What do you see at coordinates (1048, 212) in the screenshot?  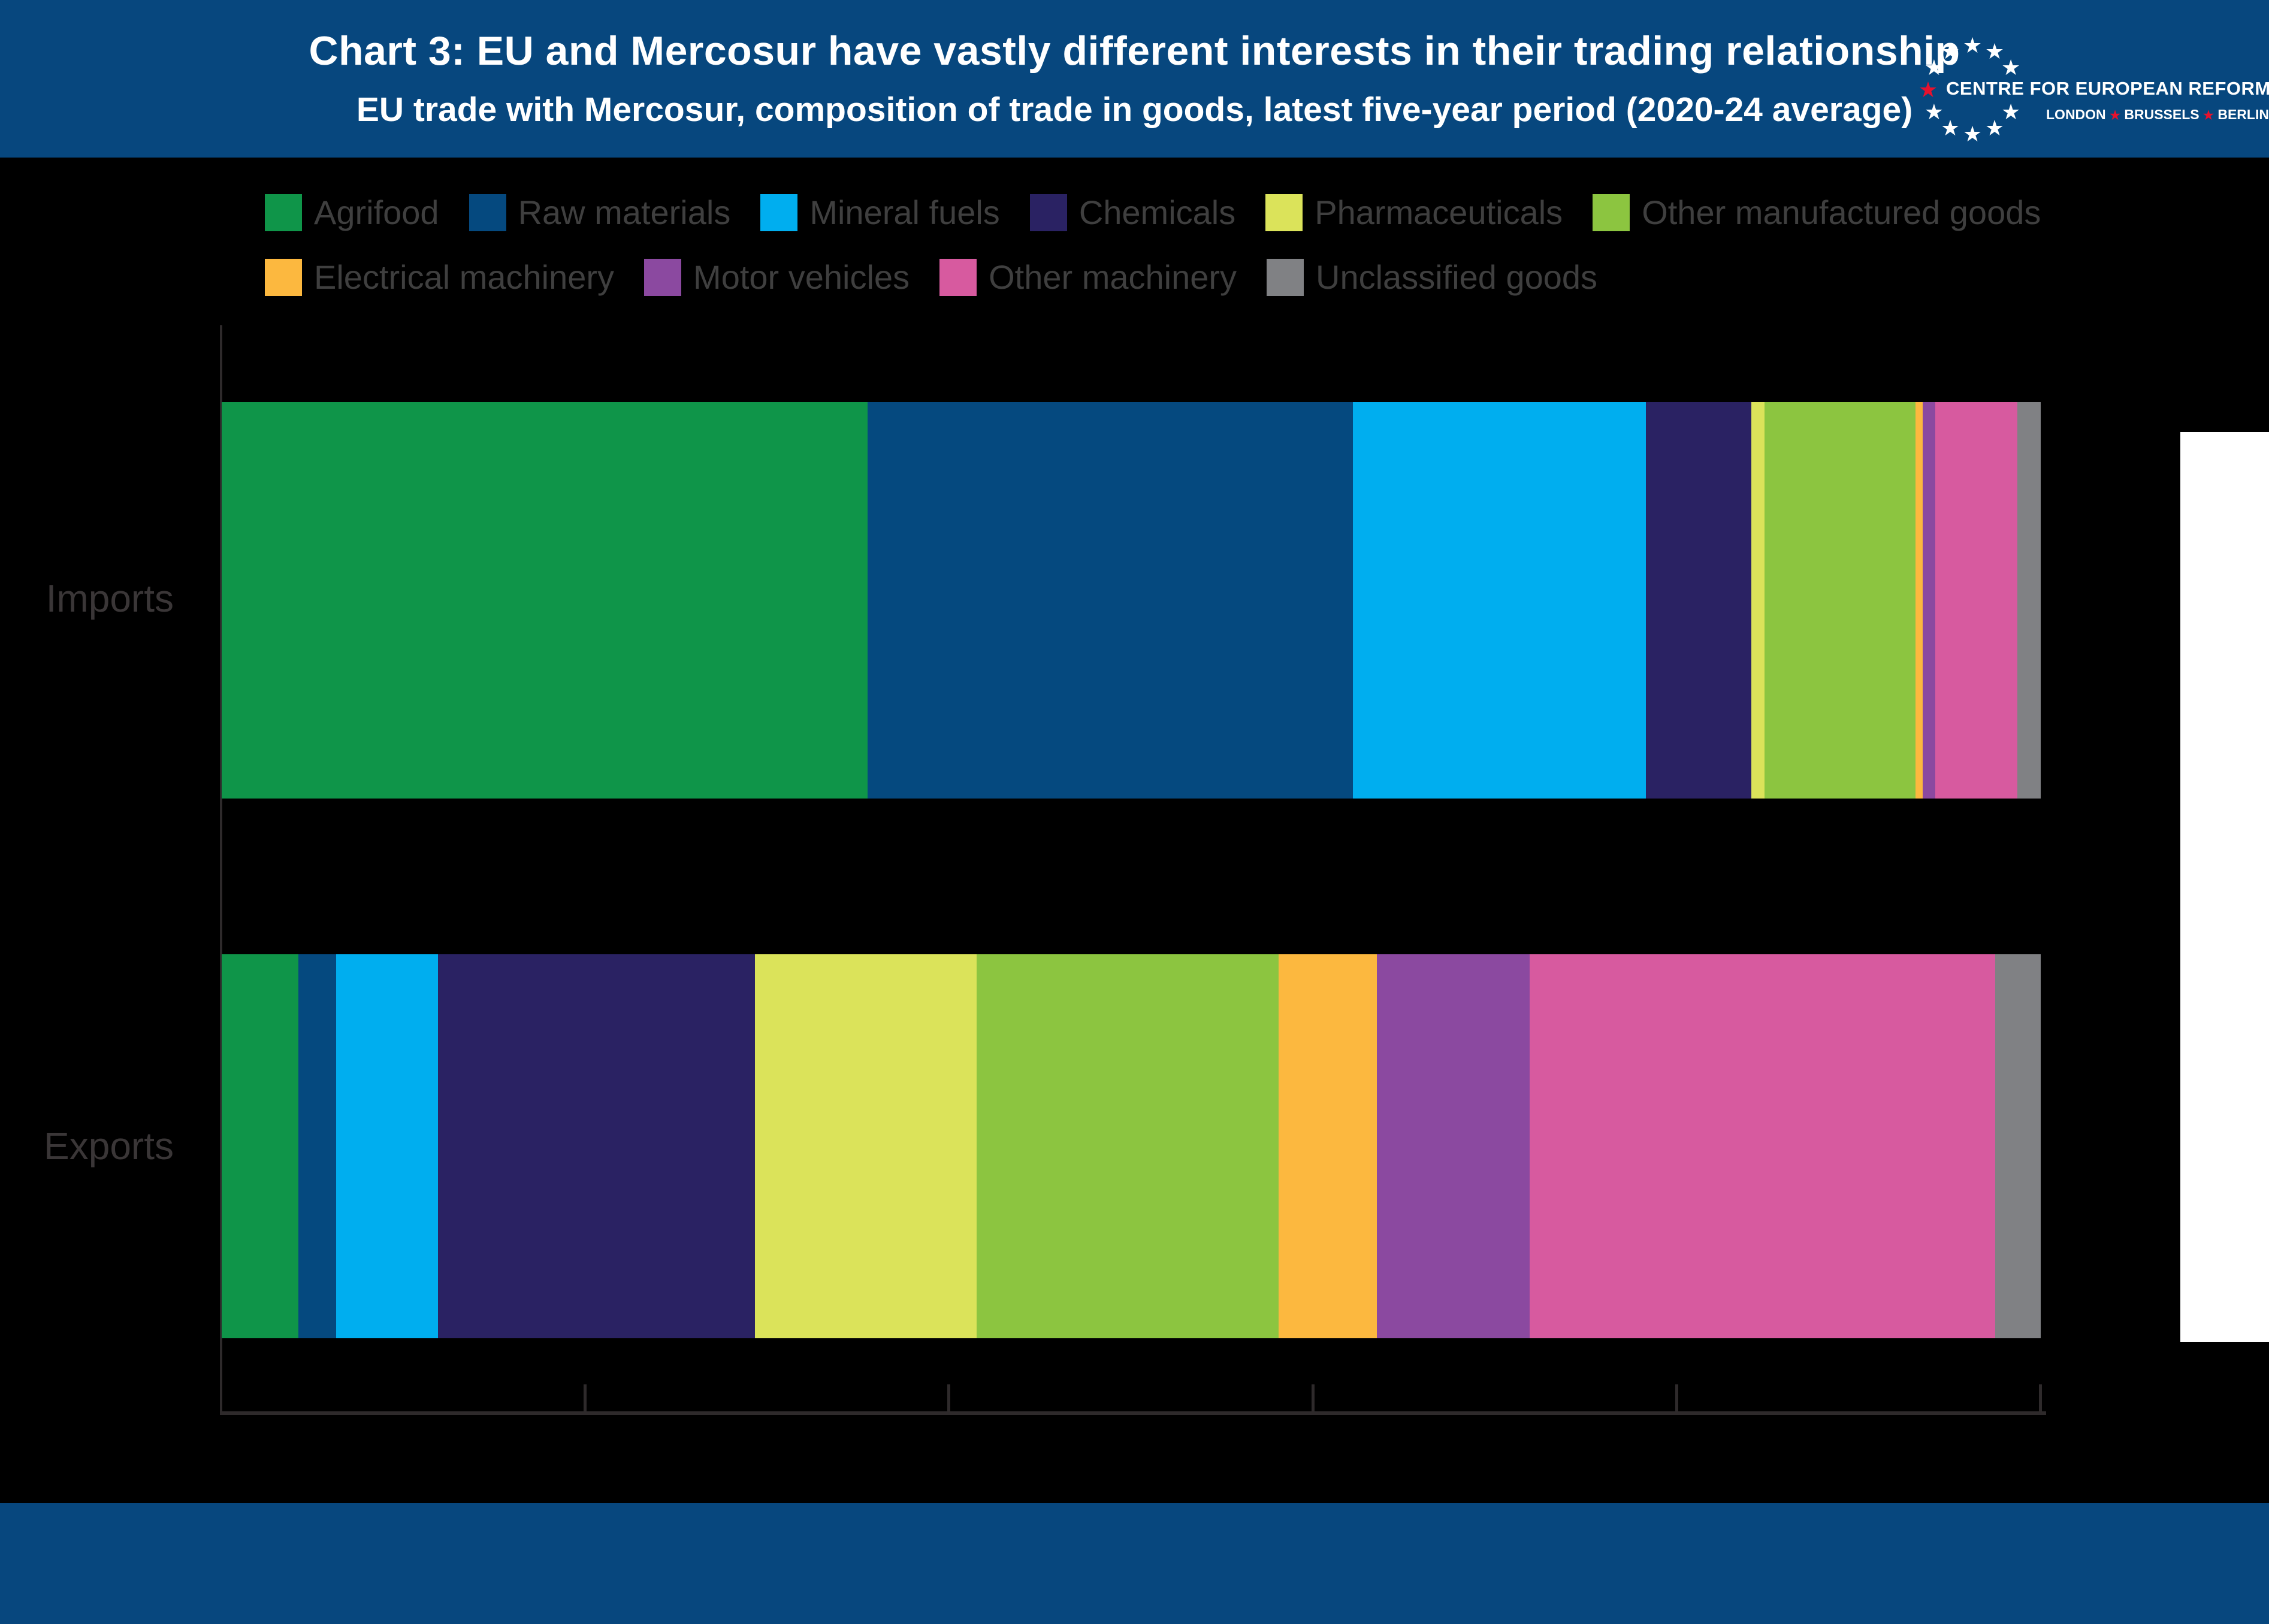 I see `legend-swatch-chemicals` at bounding box center [1048, 212].